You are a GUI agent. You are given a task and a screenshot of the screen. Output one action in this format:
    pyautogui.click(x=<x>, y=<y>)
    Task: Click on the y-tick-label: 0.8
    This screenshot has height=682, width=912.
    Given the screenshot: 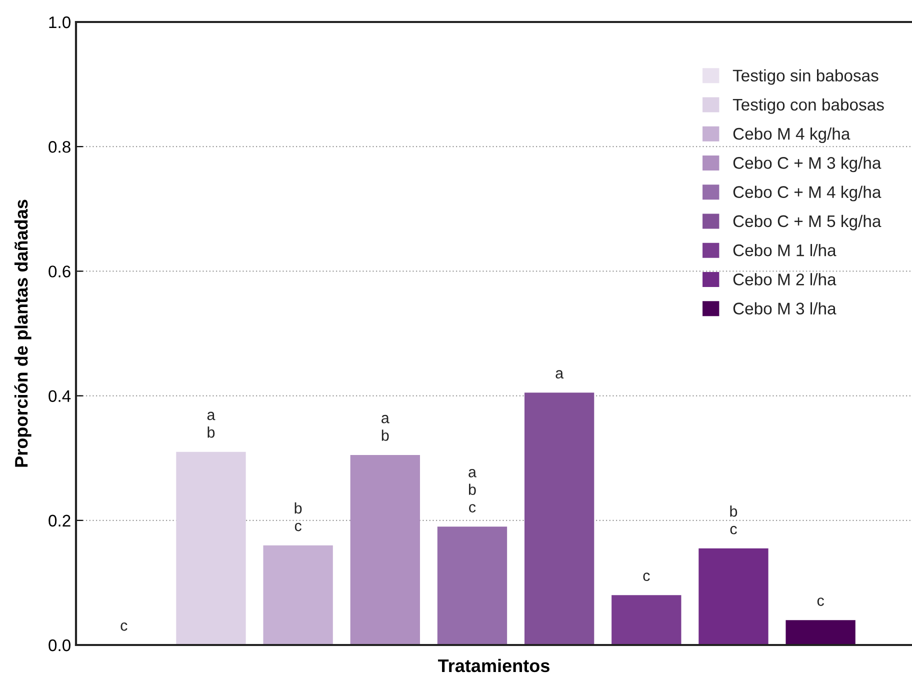 What is the action you would take?
    pyautogui.click(x=59, y=147)
    